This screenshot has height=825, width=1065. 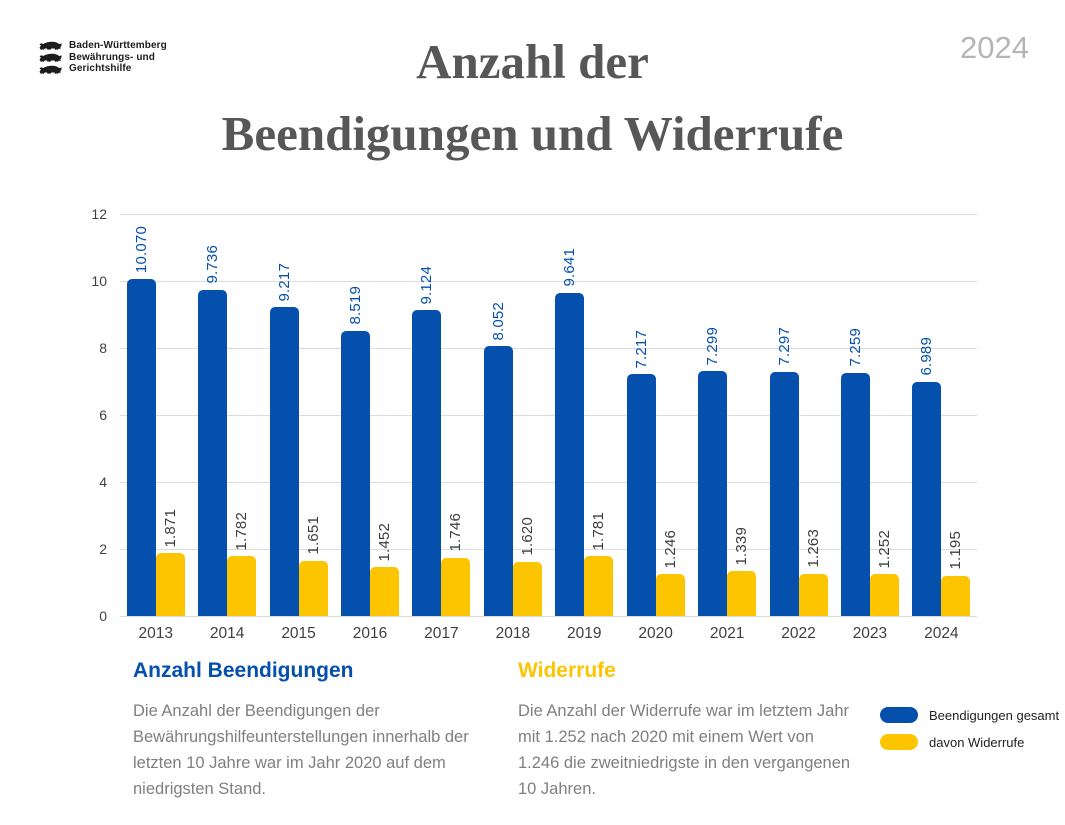 I want to click on bar-value-label: 9.217, so click(x=284, y=282).